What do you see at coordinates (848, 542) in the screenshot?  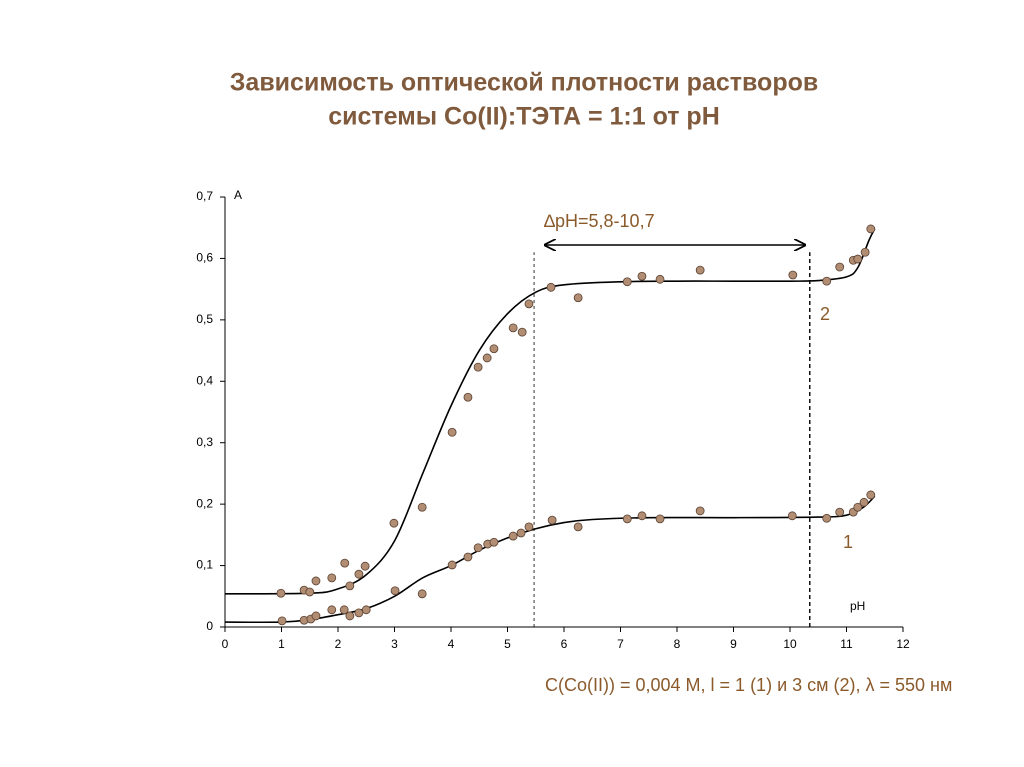 I see `series-label: 1` at bounding box center [848, 542].